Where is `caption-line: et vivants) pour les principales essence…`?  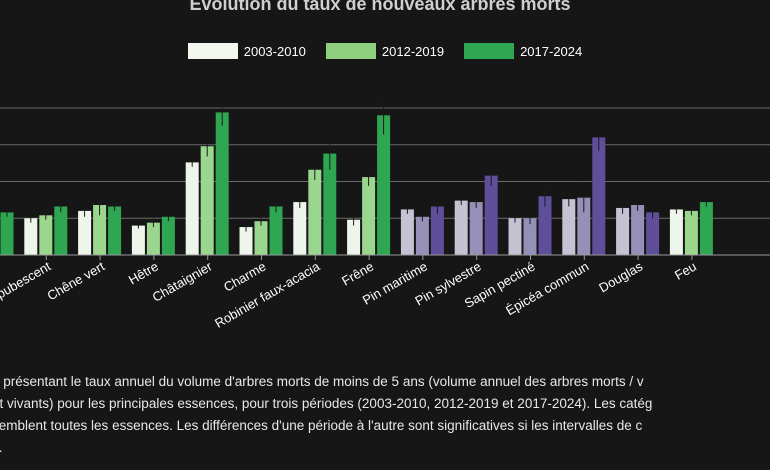 caption-line: et vivants) pour les principales essence… is located at coordinates (326, 403).